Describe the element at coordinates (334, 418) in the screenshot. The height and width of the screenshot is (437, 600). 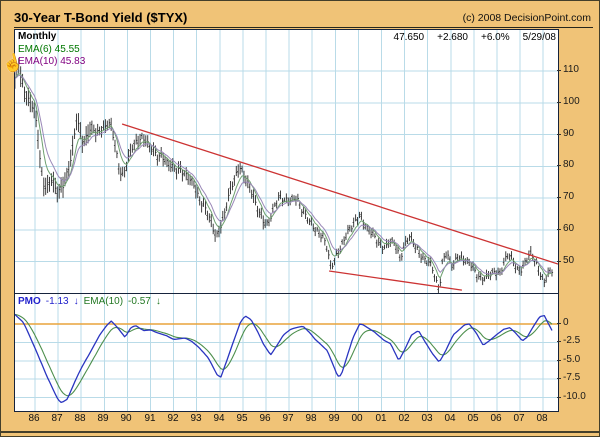
I see `x-axis-label: 99` at that location.